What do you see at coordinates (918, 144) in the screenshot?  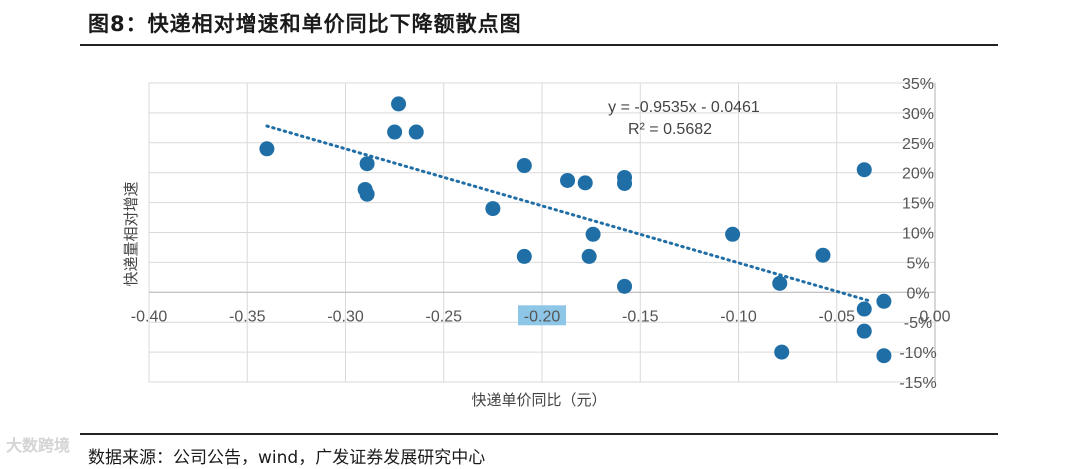 I see `y-tick-label: 25%` at bounding box center [918, 144].